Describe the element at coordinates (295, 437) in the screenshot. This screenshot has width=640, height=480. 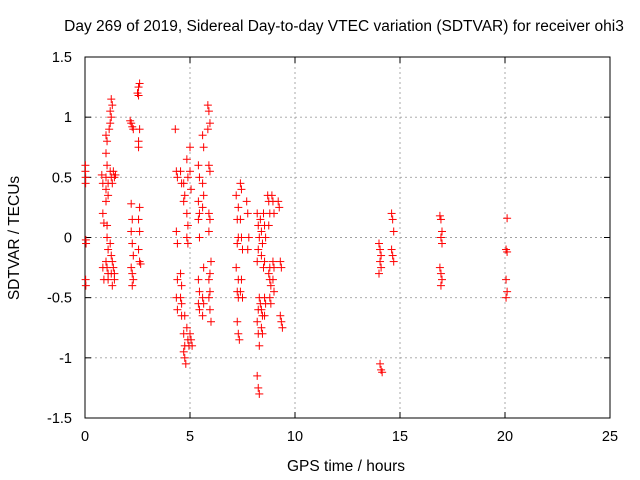
I see `x-tick-label: 10` at that location.